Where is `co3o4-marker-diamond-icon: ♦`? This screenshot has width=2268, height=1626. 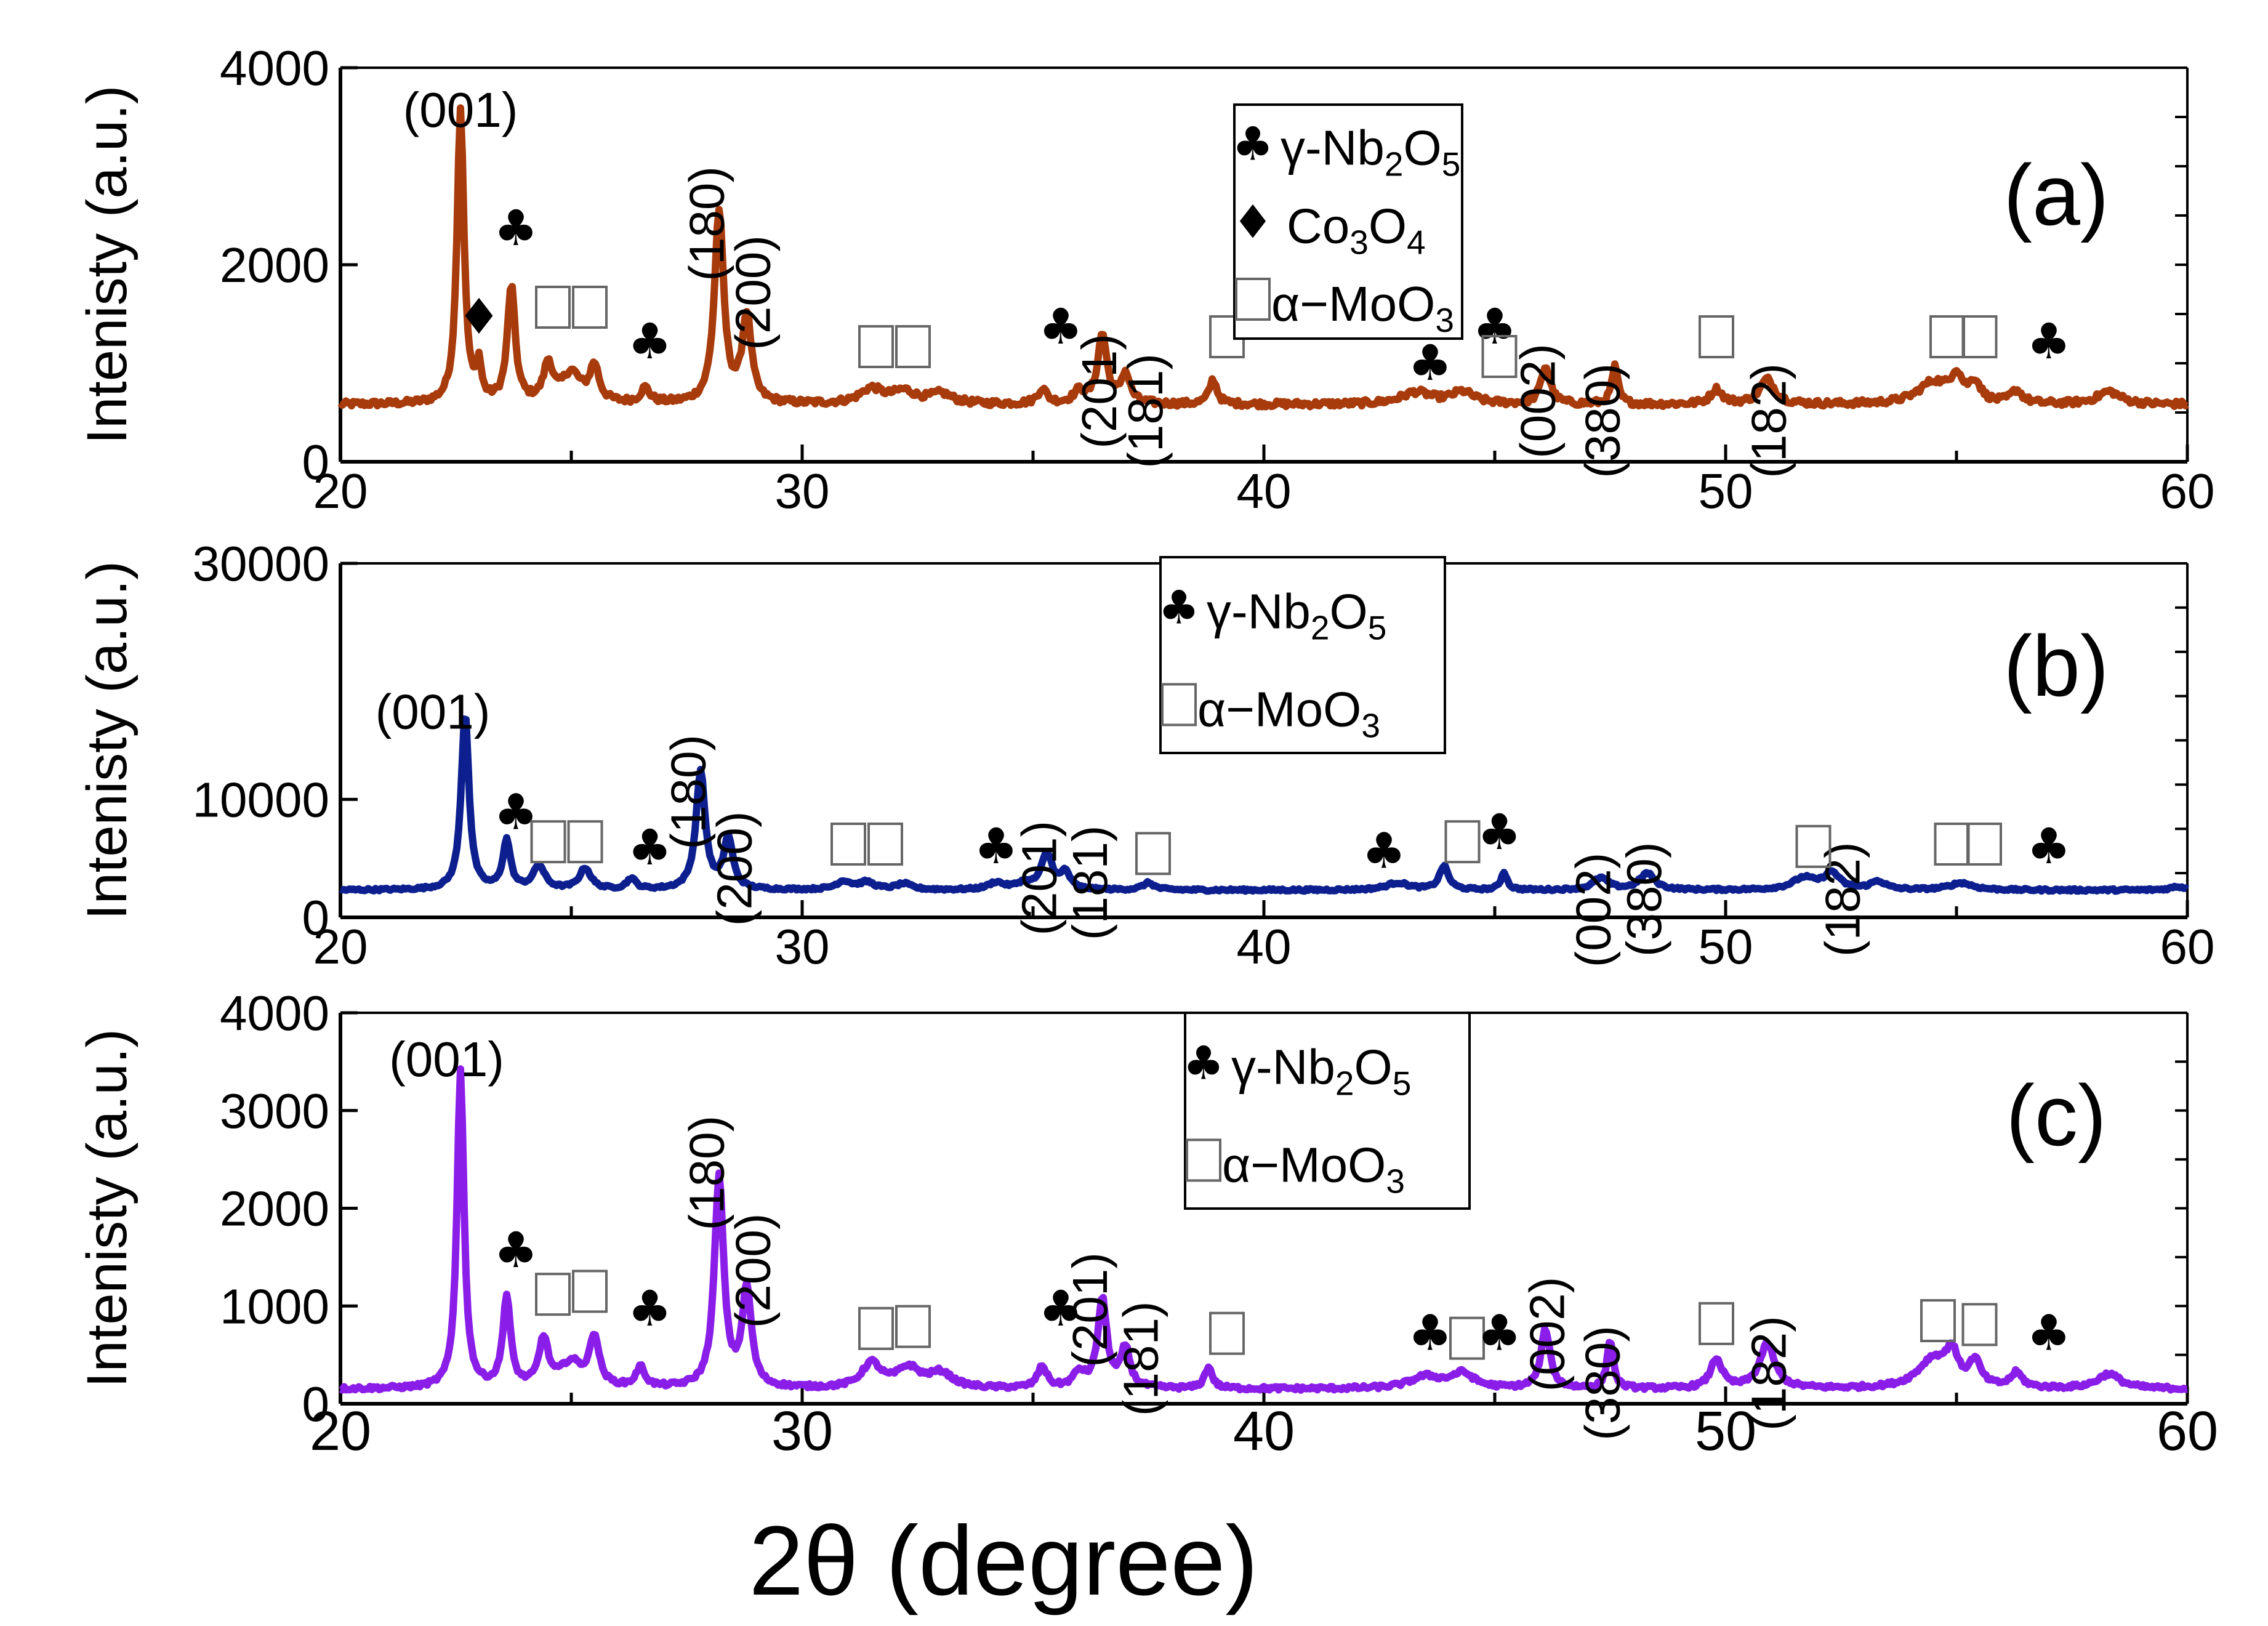
co3o4-marker-diamond-icon: ♦ is located at coordinates (479, 316).